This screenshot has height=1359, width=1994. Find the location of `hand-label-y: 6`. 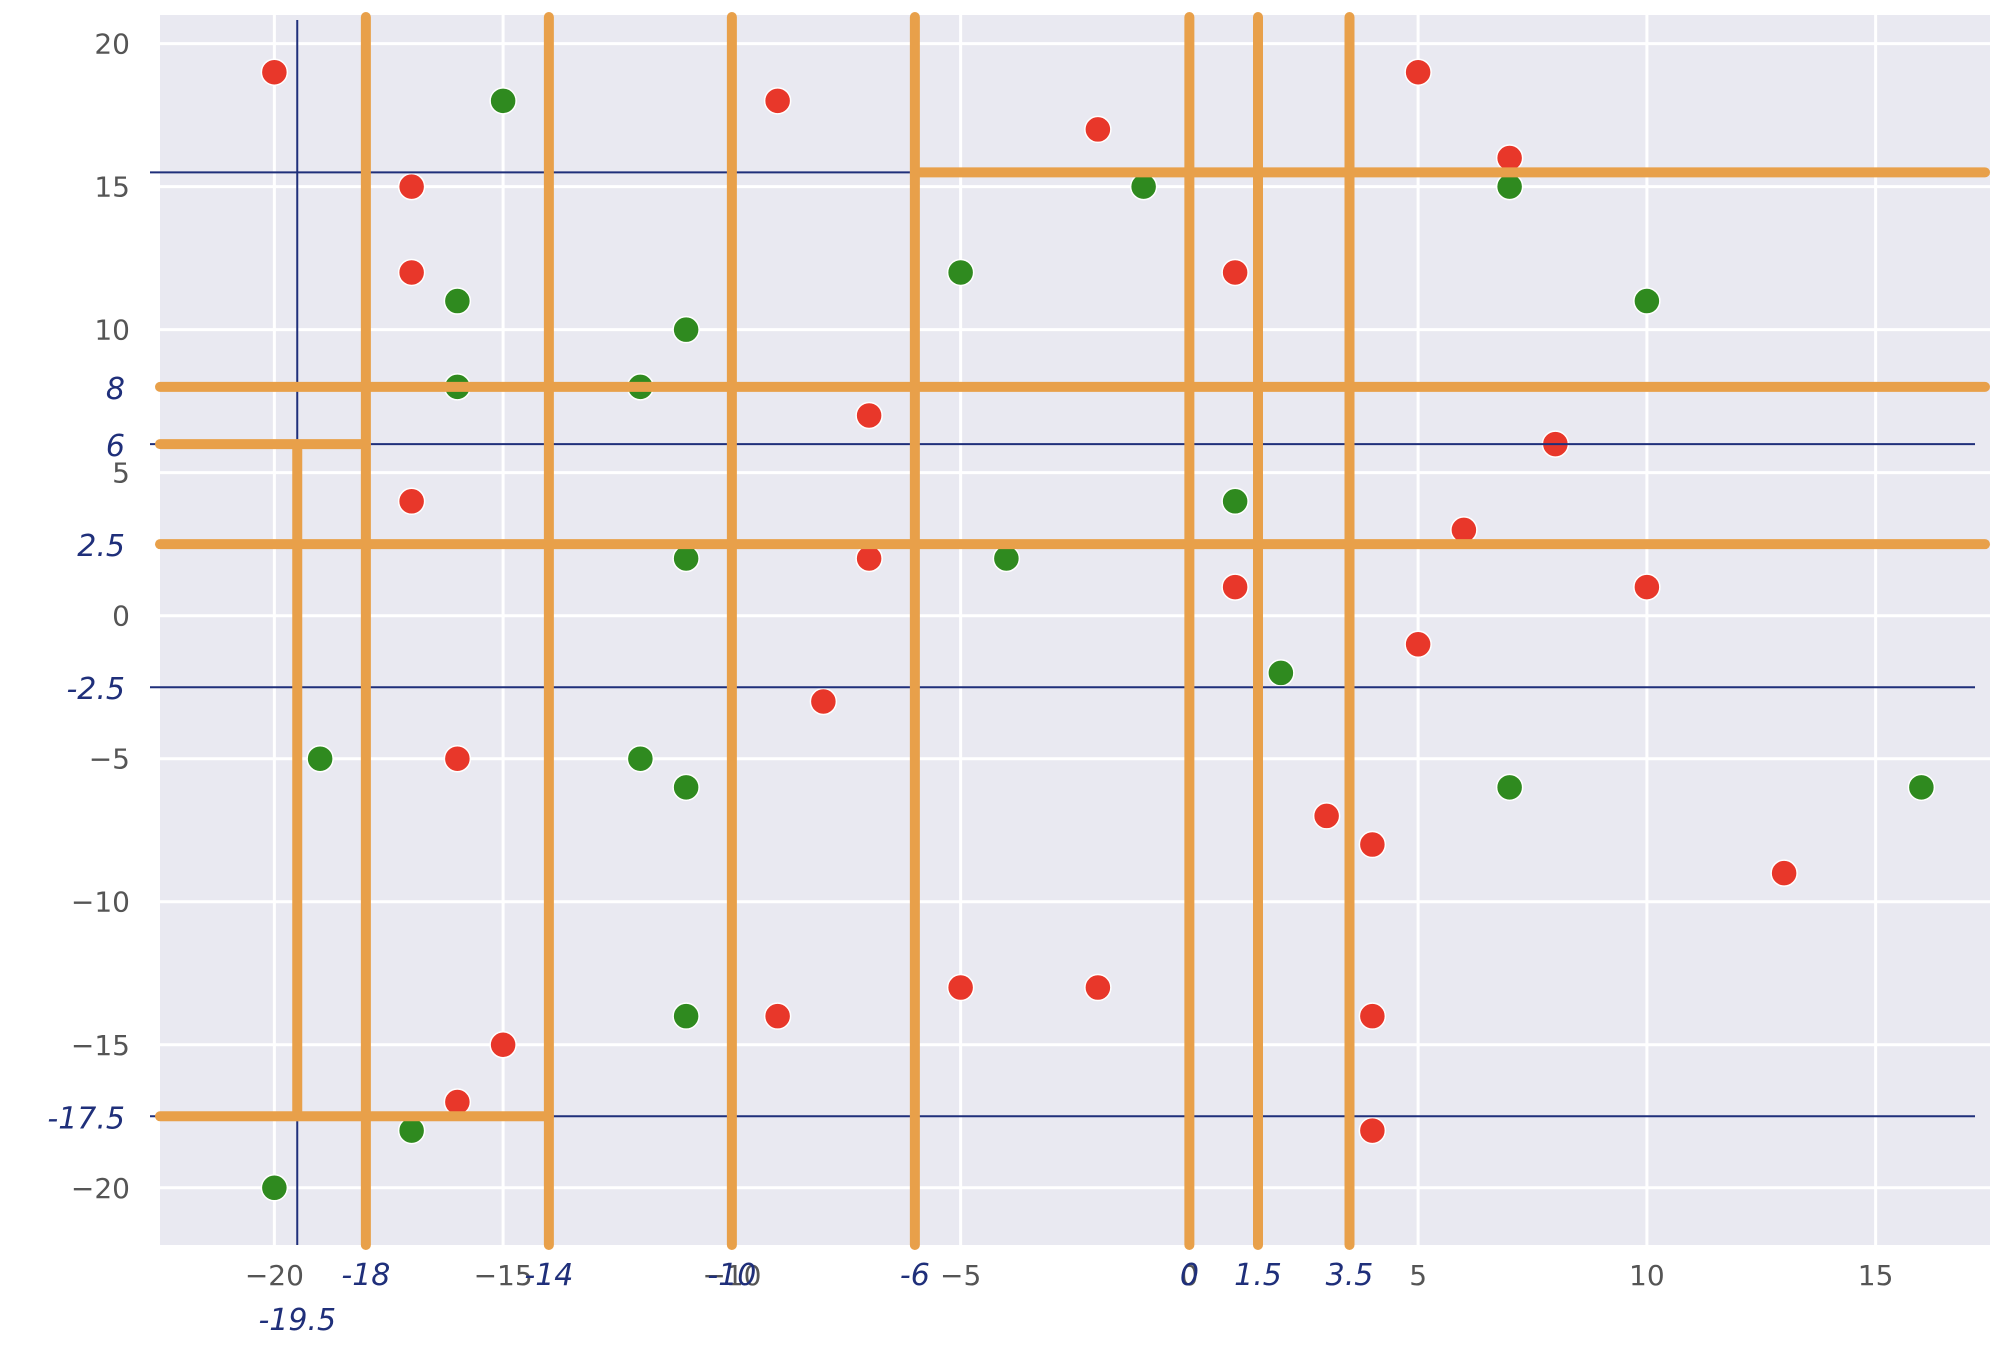

hand-label-y: 6 is located at coordinates (115, 446).